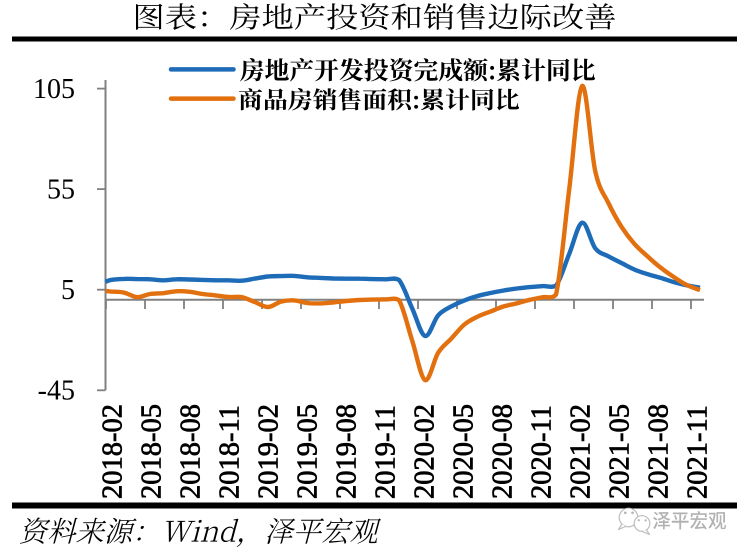 Image resolution: width=748 pixels, height=552 pixels. What do you see at coordinates (347, 451) in the screenshot?
I see `svg-text: 2019-08` at bounding box center [347, 451].